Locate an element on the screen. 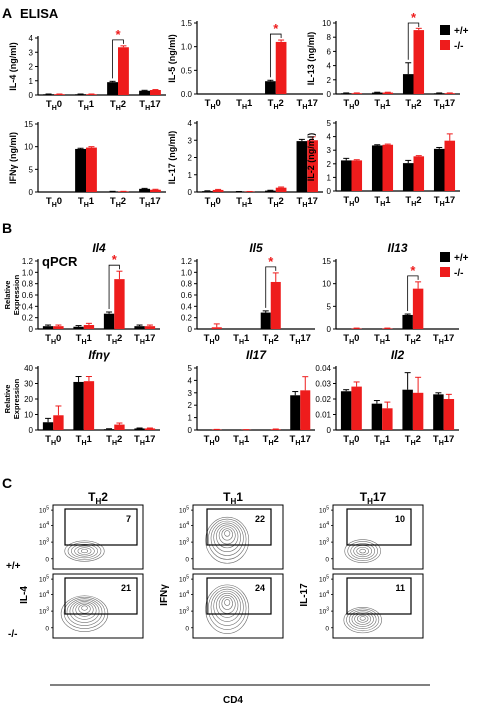 This screenshot has height=709, width=503. flow-column-title: TH17 is located at coordinates (373, 498).